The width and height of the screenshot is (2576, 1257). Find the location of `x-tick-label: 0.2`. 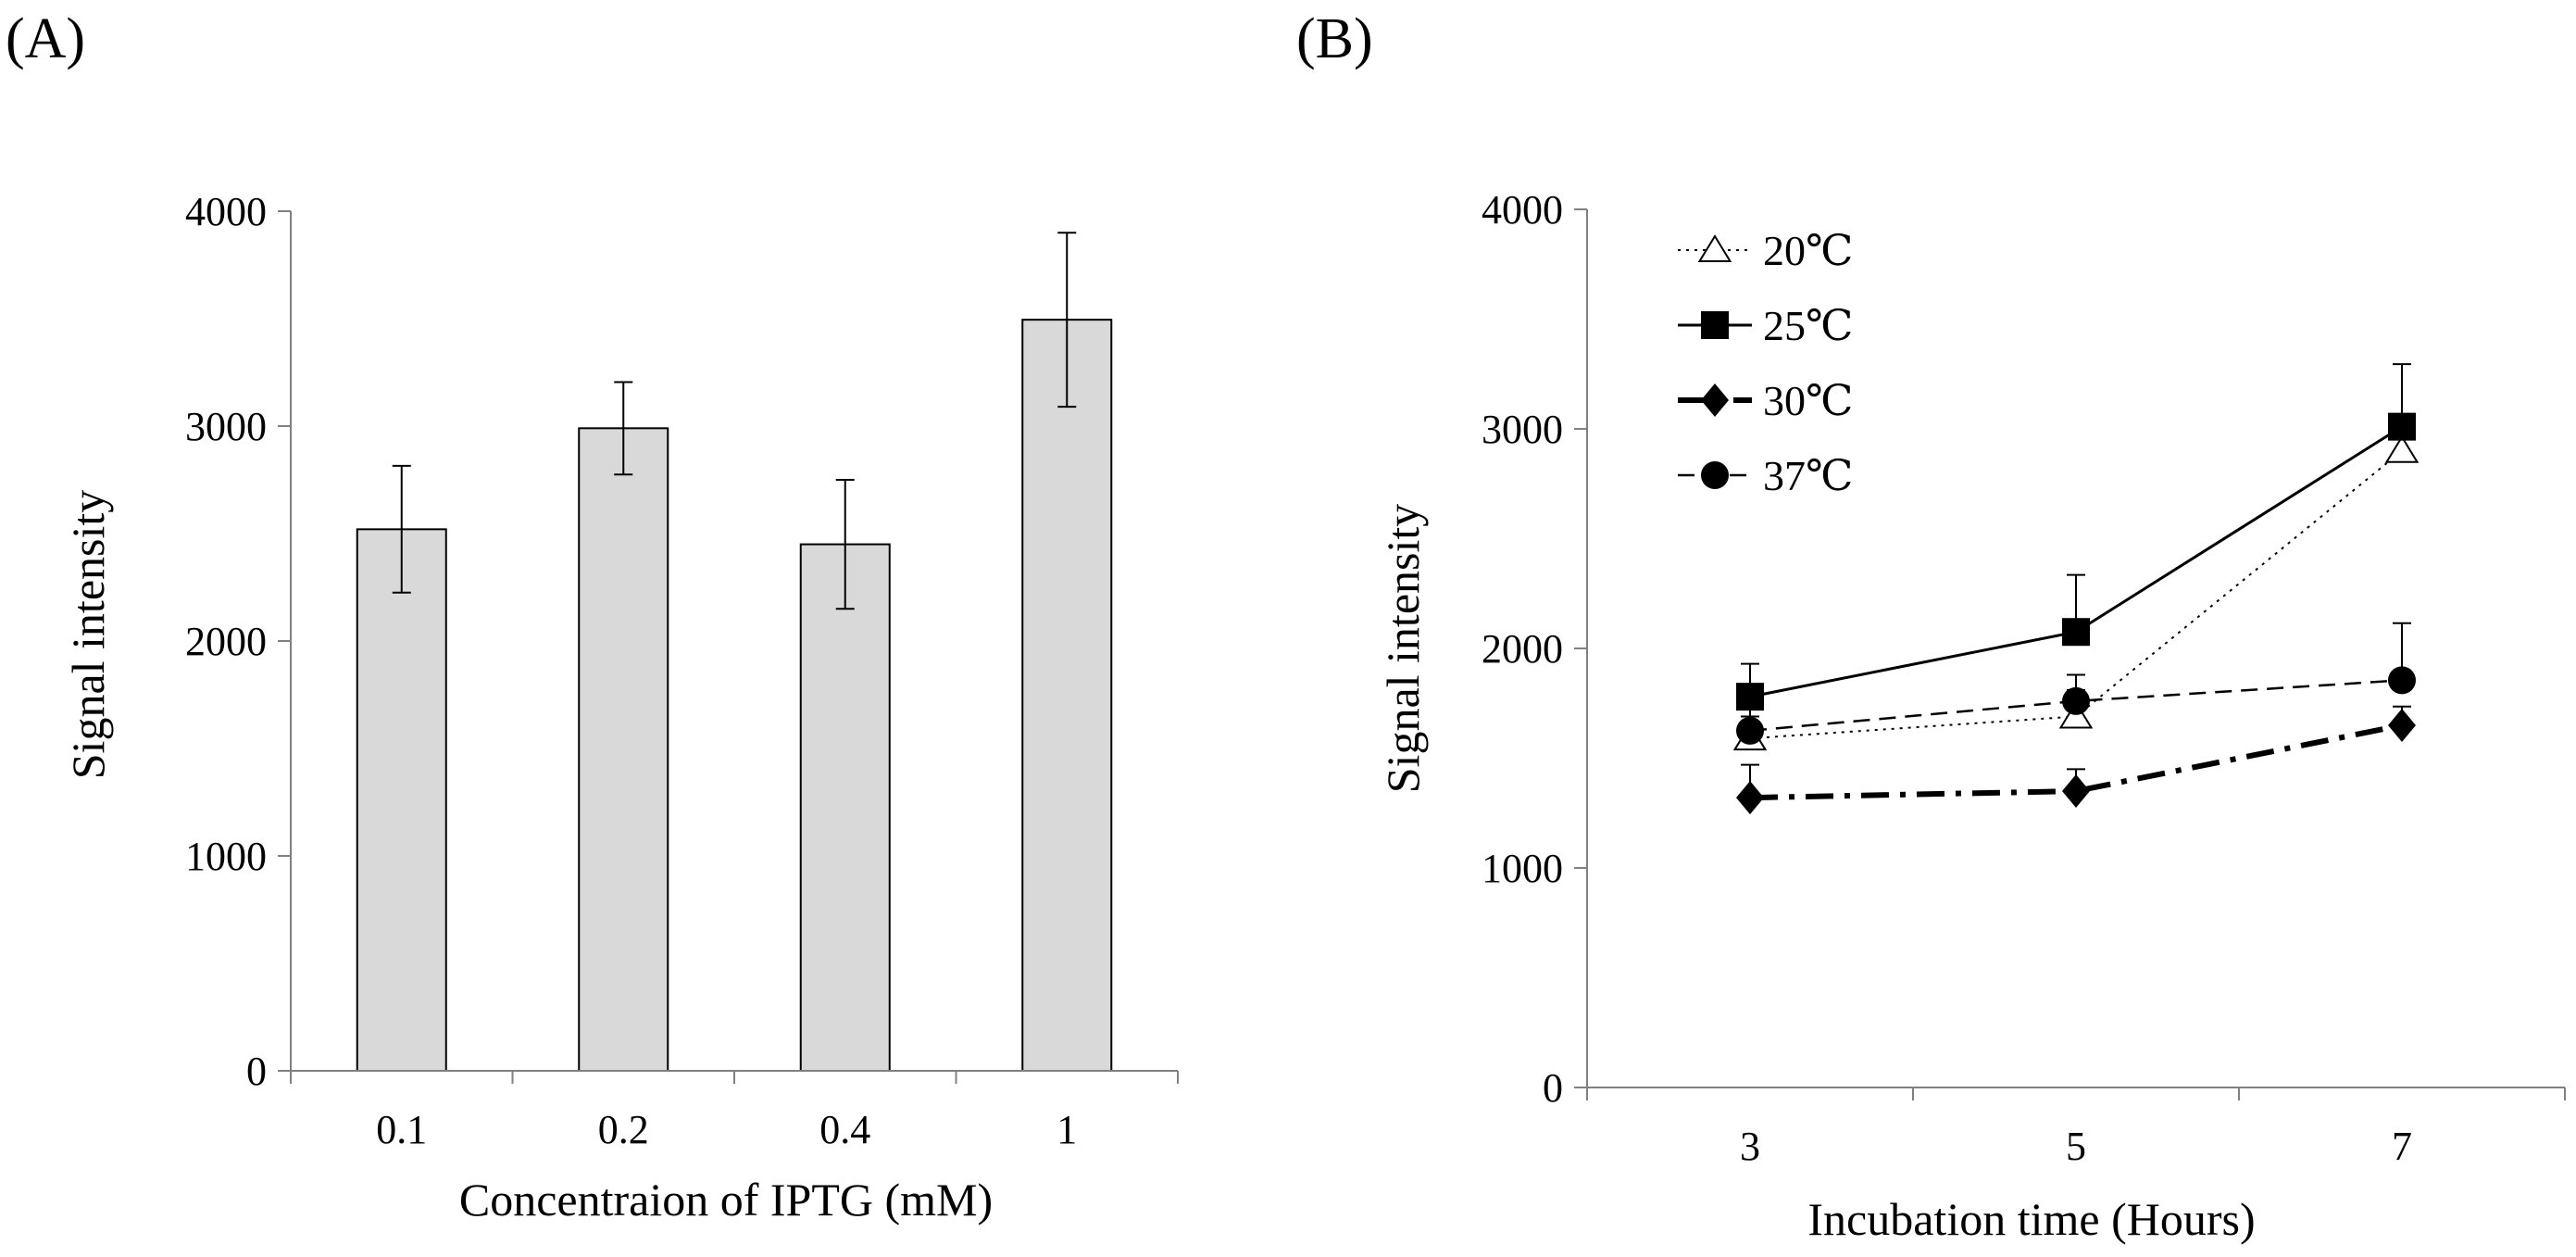

x-tick-label: 0.2 is located at coordinates (624, 1129).